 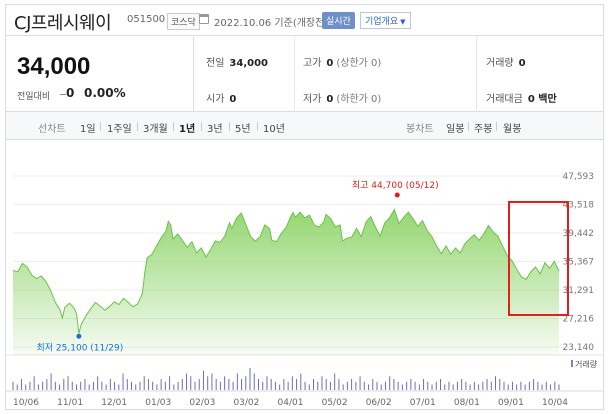 What do you see at coordinates (572, 363) in the screenshot?
I see `volume-legend-swatch` at bounding box center [572, 363].